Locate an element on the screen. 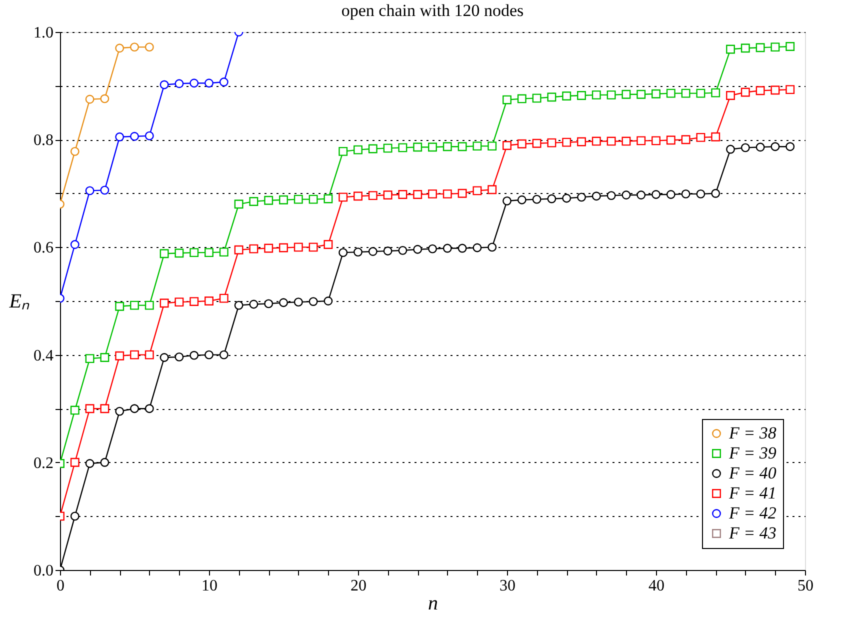  x-tick-label: 40 is located at coordinates (656, 586).